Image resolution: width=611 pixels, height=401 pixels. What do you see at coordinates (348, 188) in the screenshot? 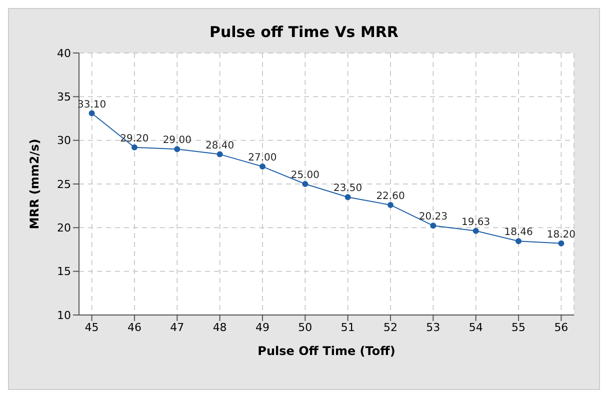
I see `data-label: 23.50` at bounding box center [348, 188].